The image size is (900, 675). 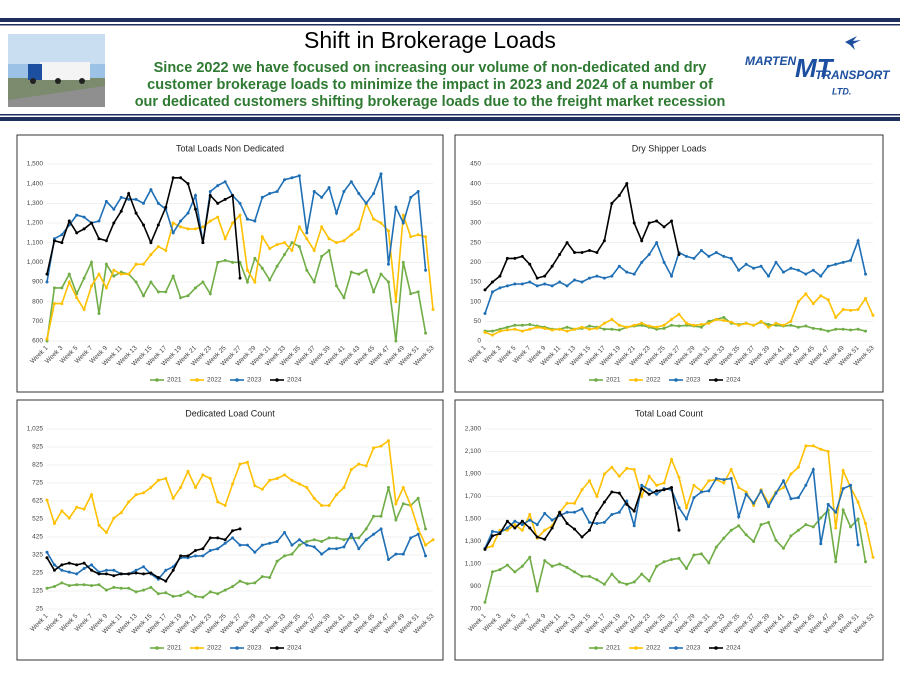 I want to click on y-tick-label: 125, so click(x=37, y=591).